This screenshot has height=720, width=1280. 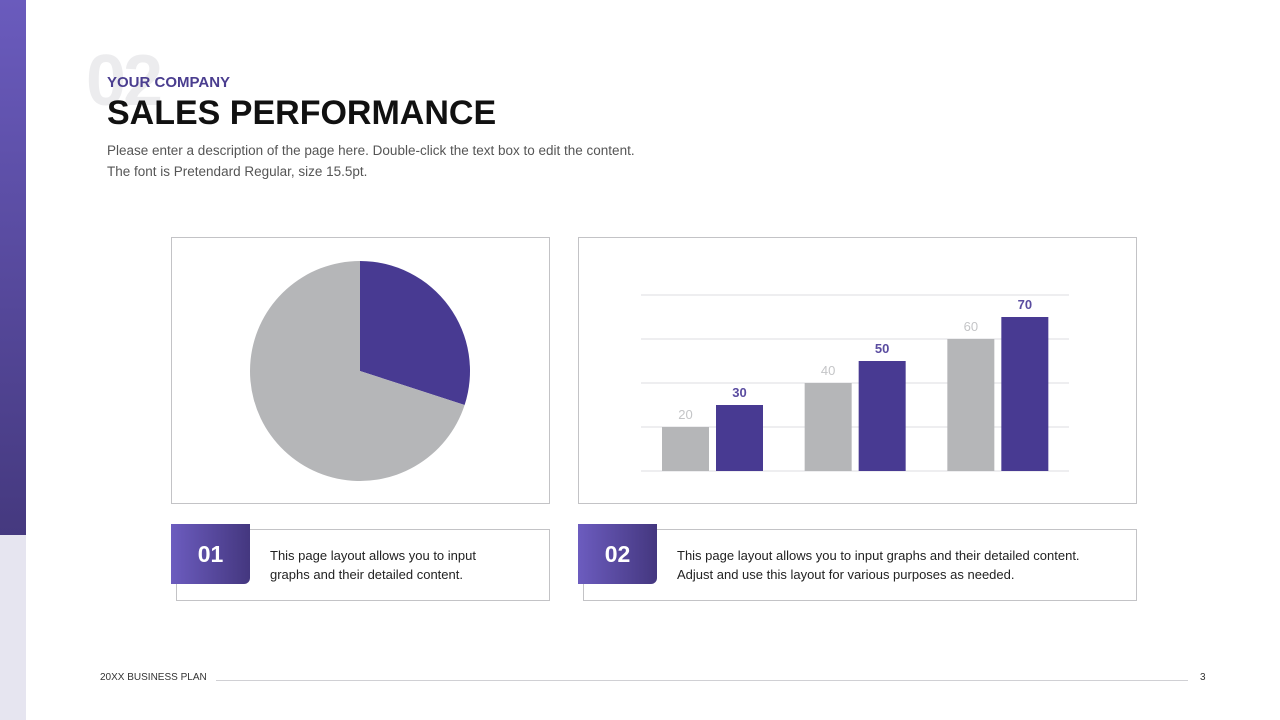 I want to click on footer-line, so click(x=702, y=680).